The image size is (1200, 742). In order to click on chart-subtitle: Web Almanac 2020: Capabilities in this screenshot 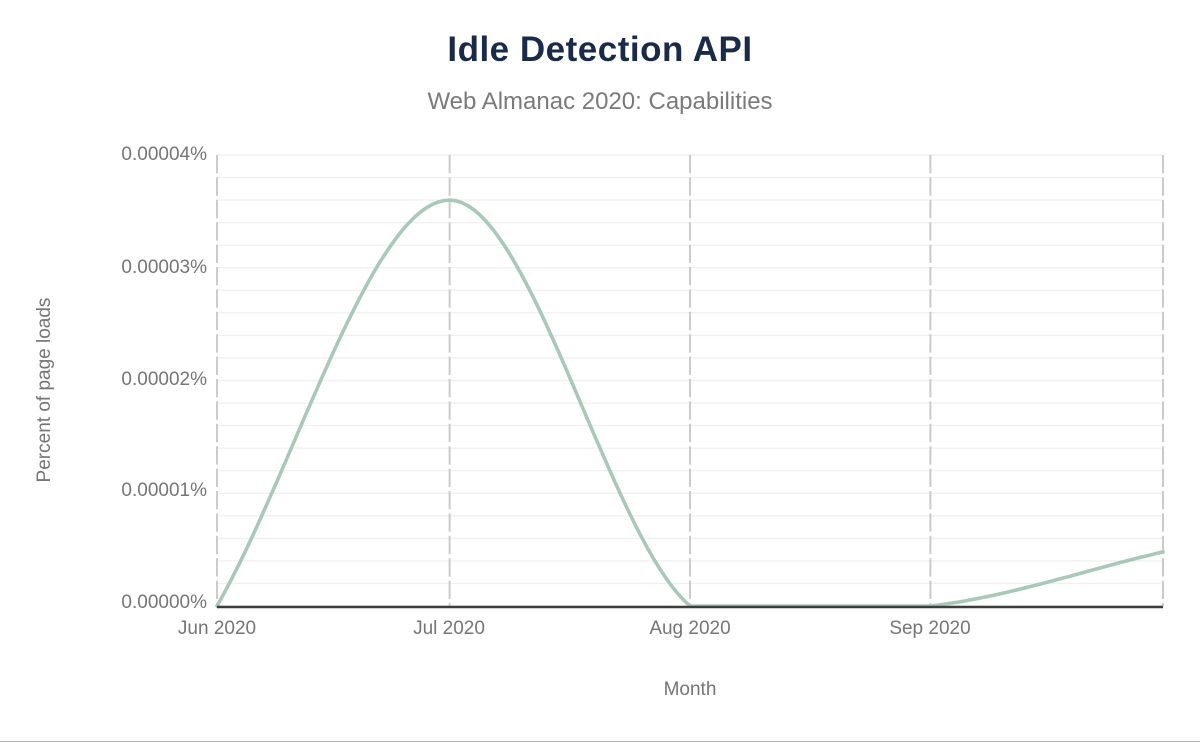, I will do `click(600, 101)`.